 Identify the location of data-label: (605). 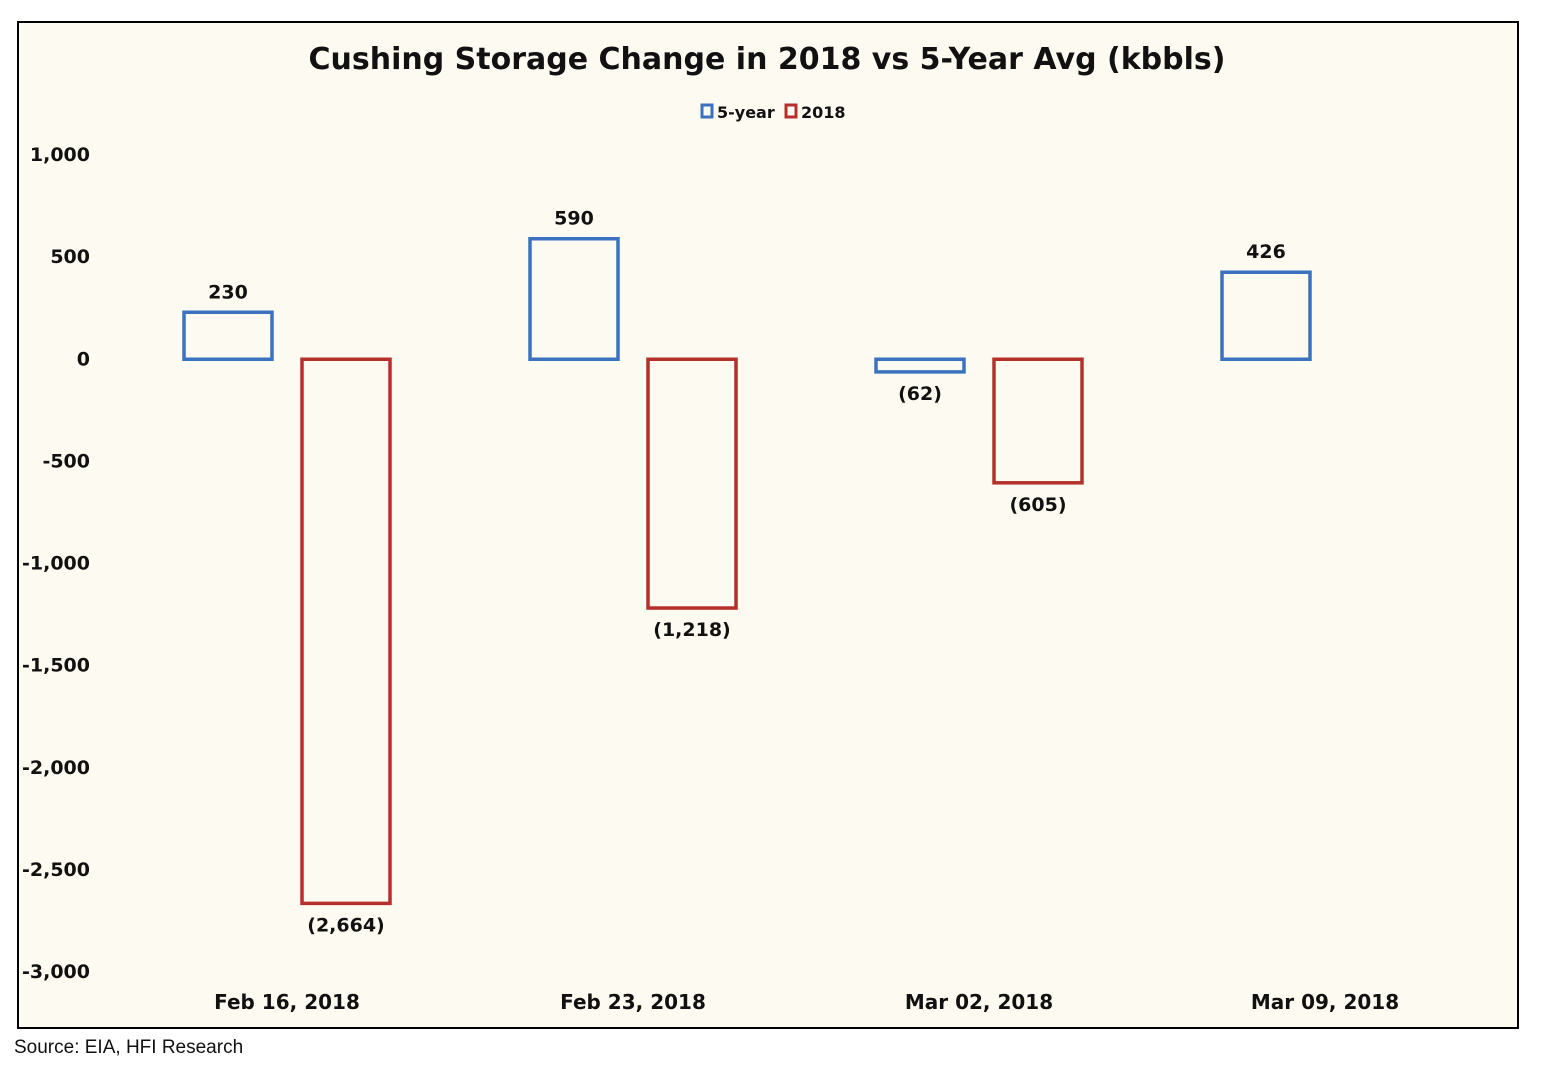
(1037, 505).